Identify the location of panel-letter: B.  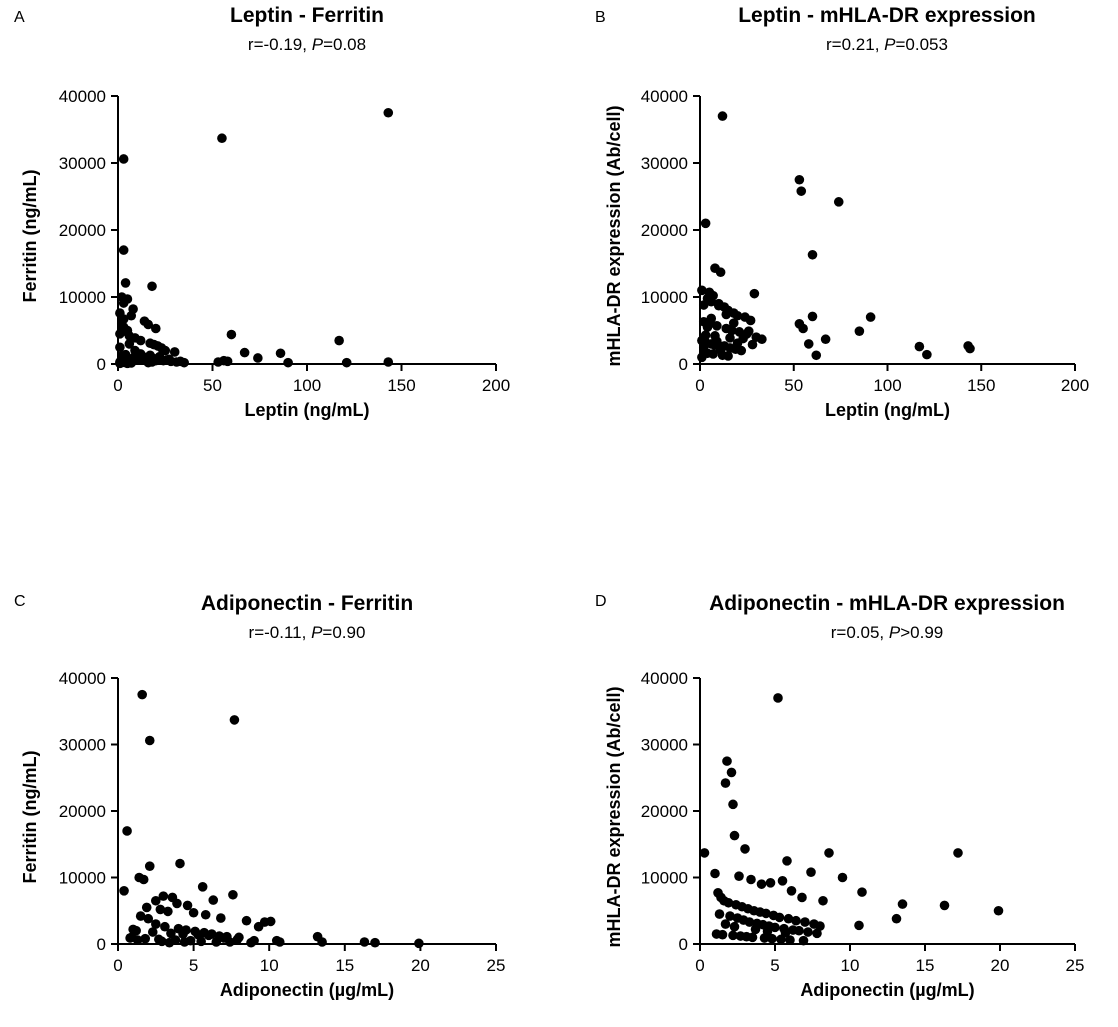
(600, 17).